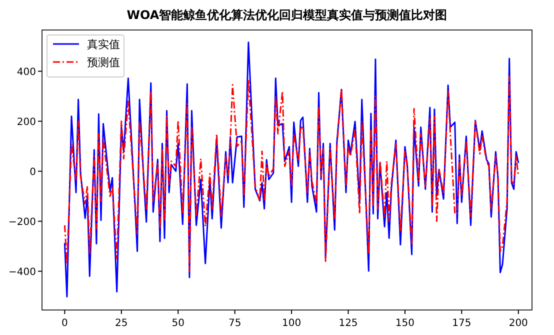  I want to click on x-tick-label: 100, so click(292, 323).